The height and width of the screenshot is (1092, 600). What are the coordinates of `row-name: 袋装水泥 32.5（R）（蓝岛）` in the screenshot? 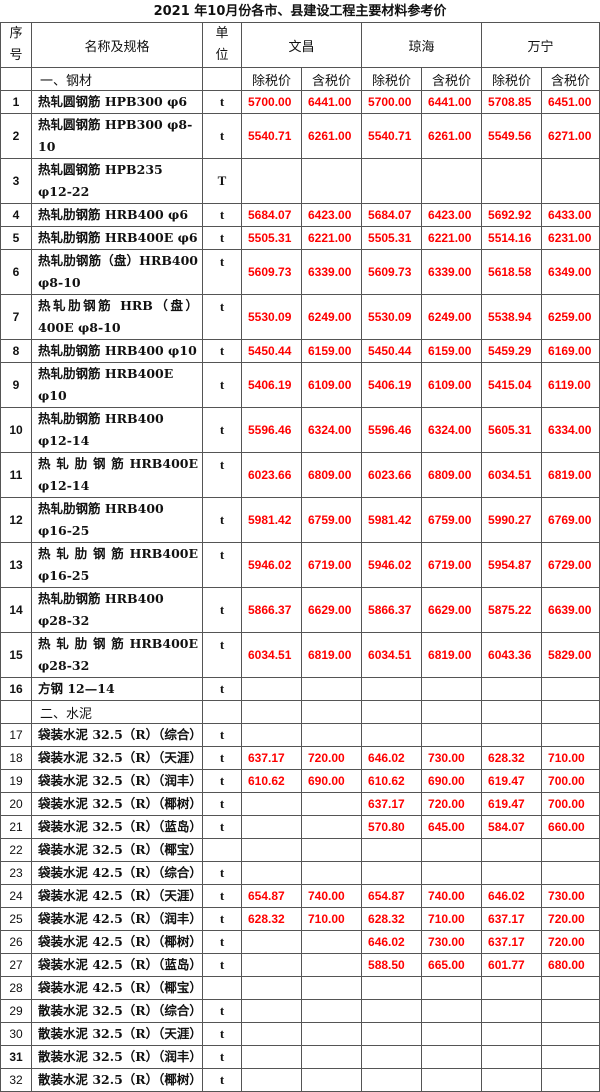 It's located at (117, 827).